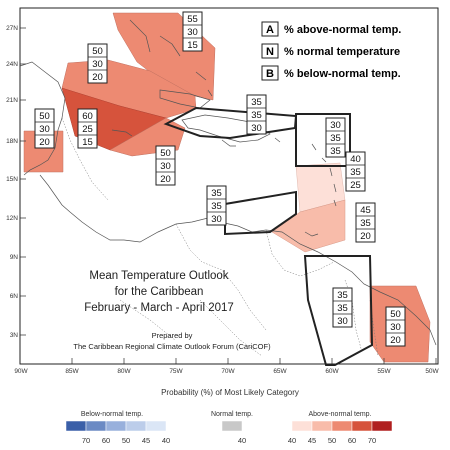 The width and height of the screenshot is (450, 450). What do you see at coordinates (342, 307) in the screenshot?
I see `prob-box-guyana: 35 35 30` at bounding box center [342, 307].